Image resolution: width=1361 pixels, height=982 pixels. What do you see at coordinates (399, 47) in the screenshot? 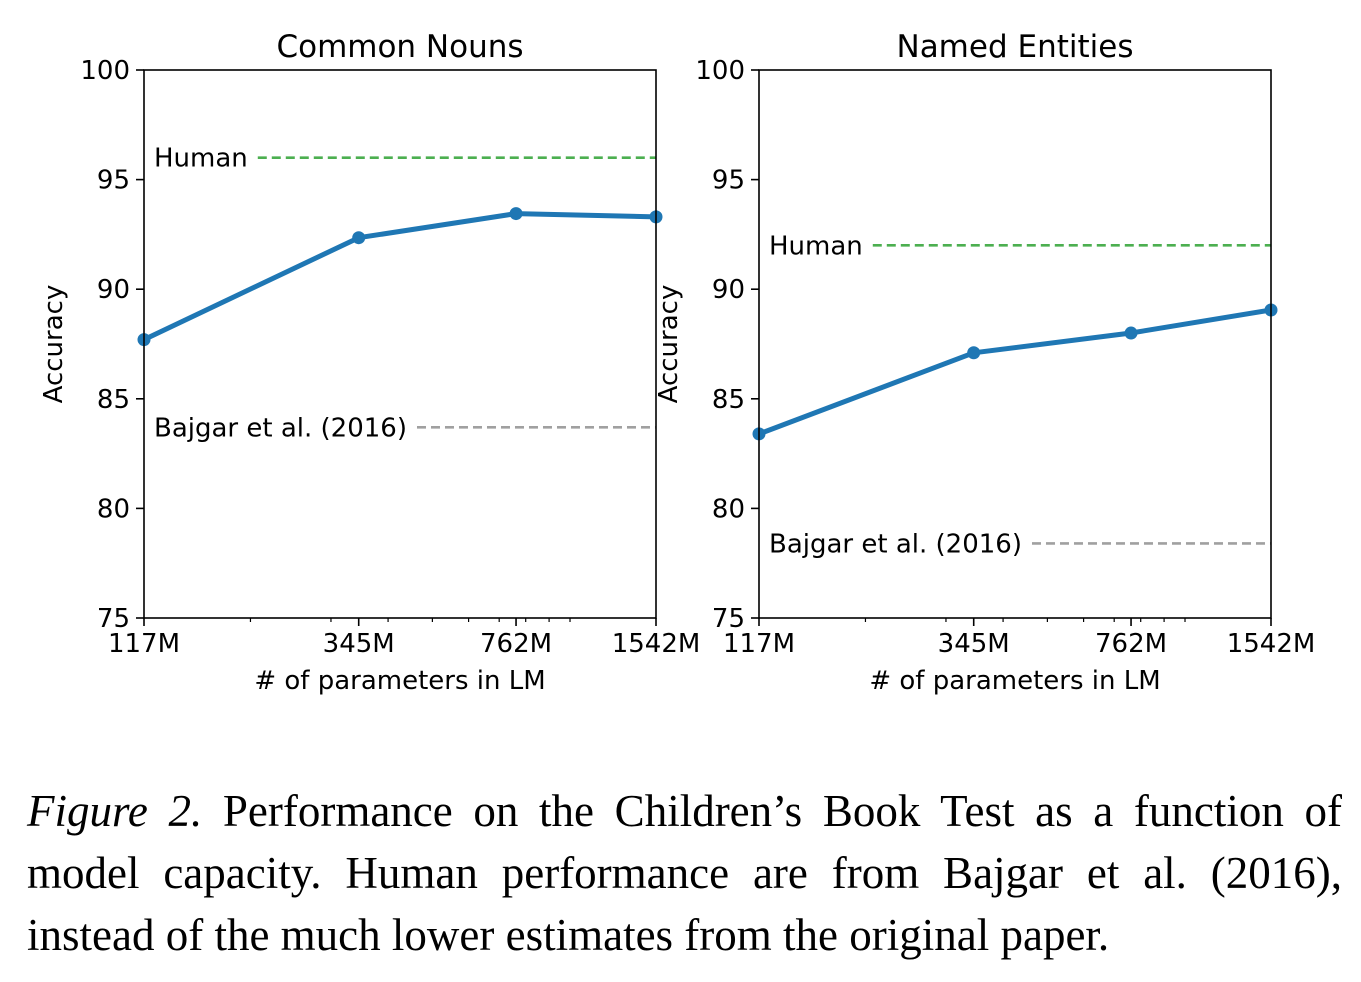
I see `chart-title: Common Nouns` at bounding box center [399, 47].